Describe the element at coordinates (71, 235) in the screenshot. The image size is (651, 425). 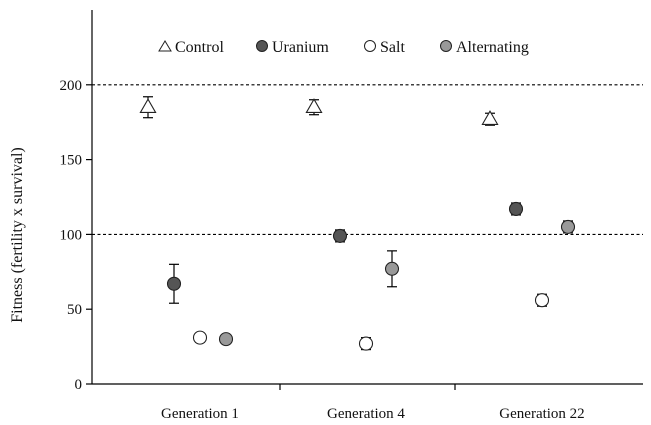
I see `y-tick-label: 100` at that location.